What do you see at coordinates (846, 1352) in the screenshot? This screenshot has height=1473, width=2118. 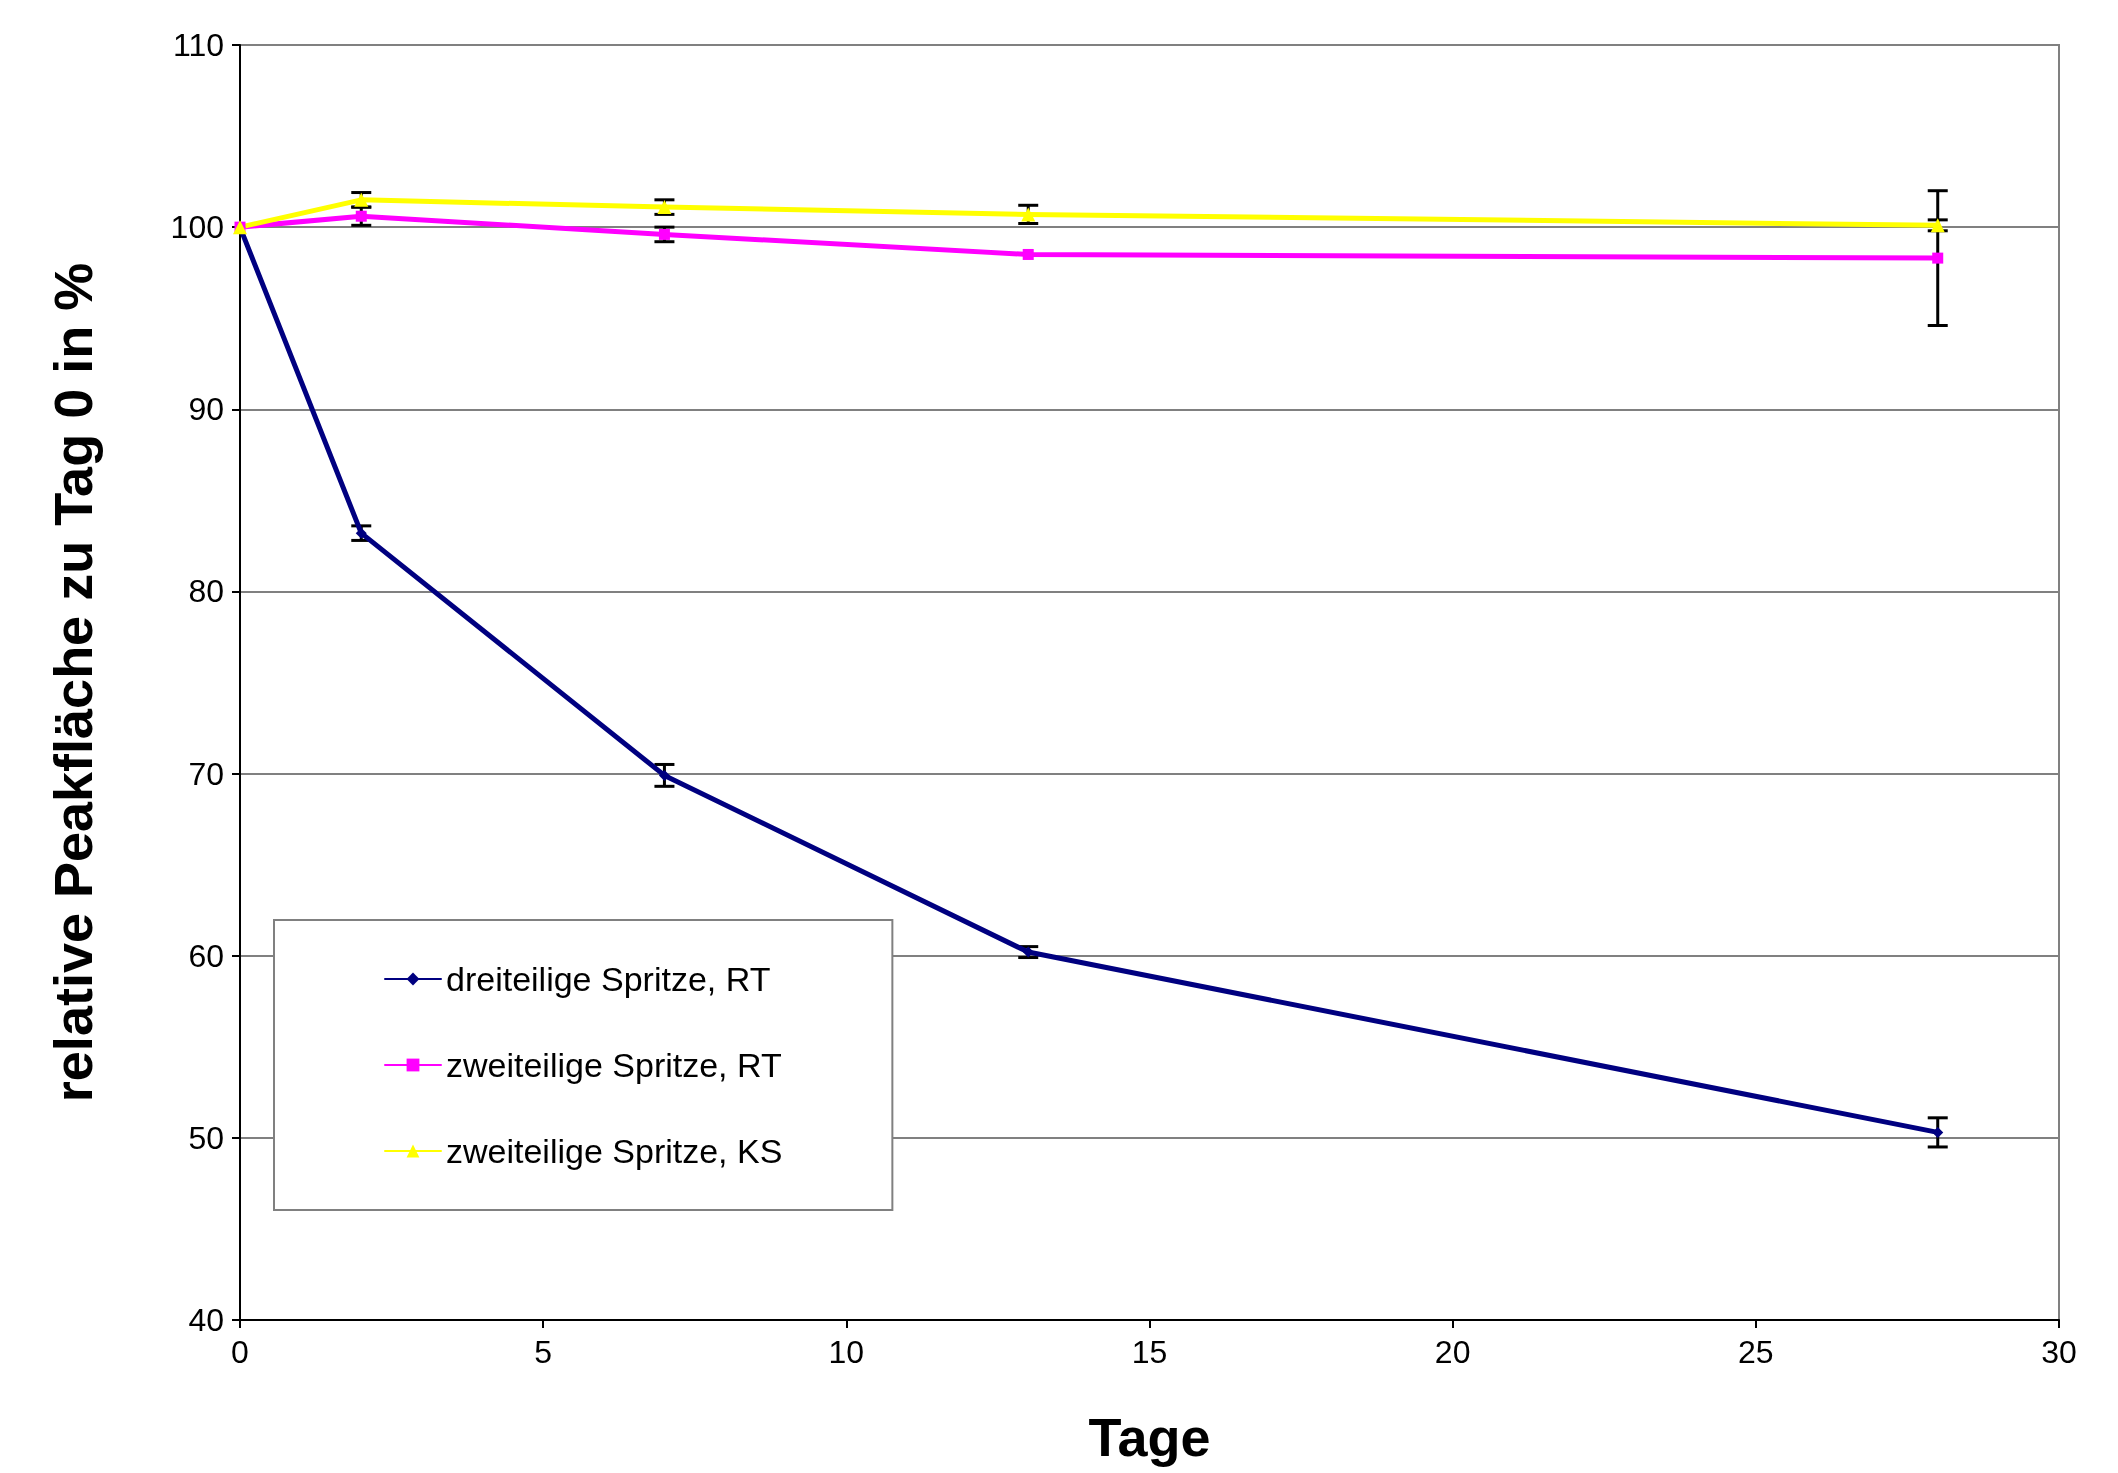 I see `x-tick-label: 10` at bounding box center [846, 1352].